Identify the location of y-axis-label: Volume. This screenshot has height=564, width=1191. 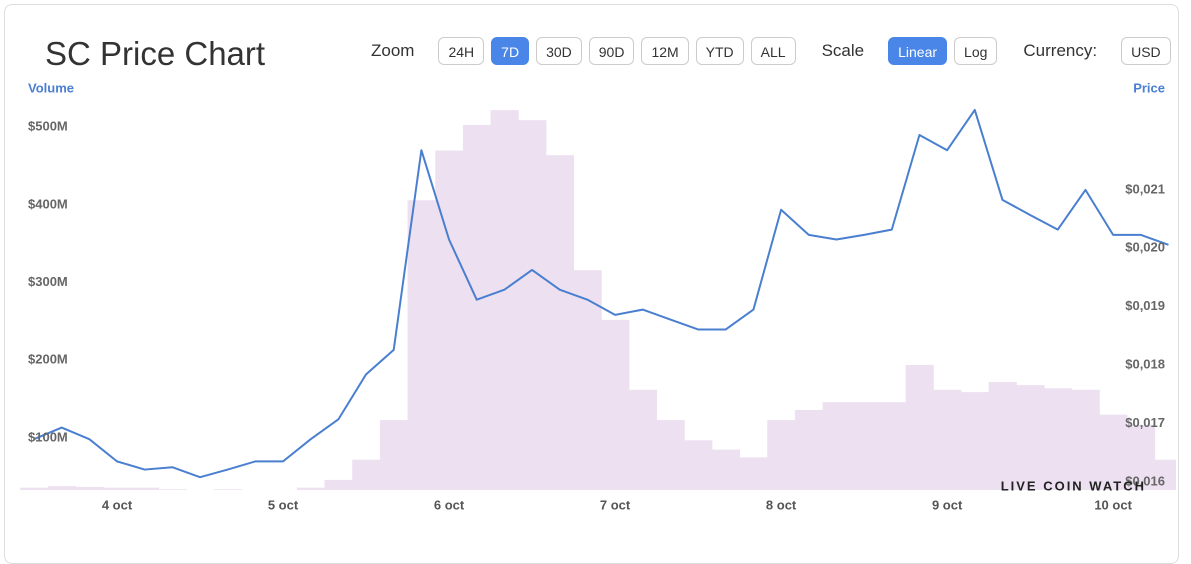
(51, 87).